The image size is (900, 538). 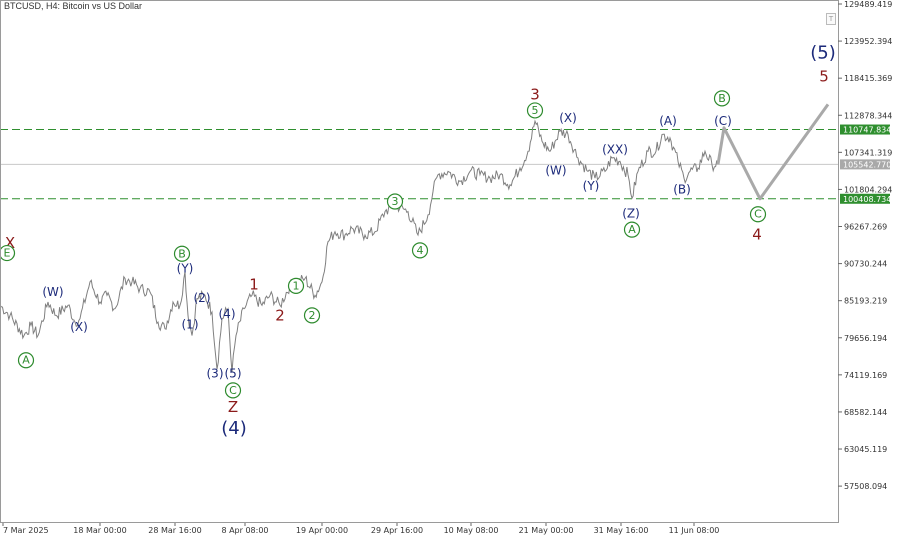 I want to click on y-tick-label: 74119.169, so click(x=865, y=375).